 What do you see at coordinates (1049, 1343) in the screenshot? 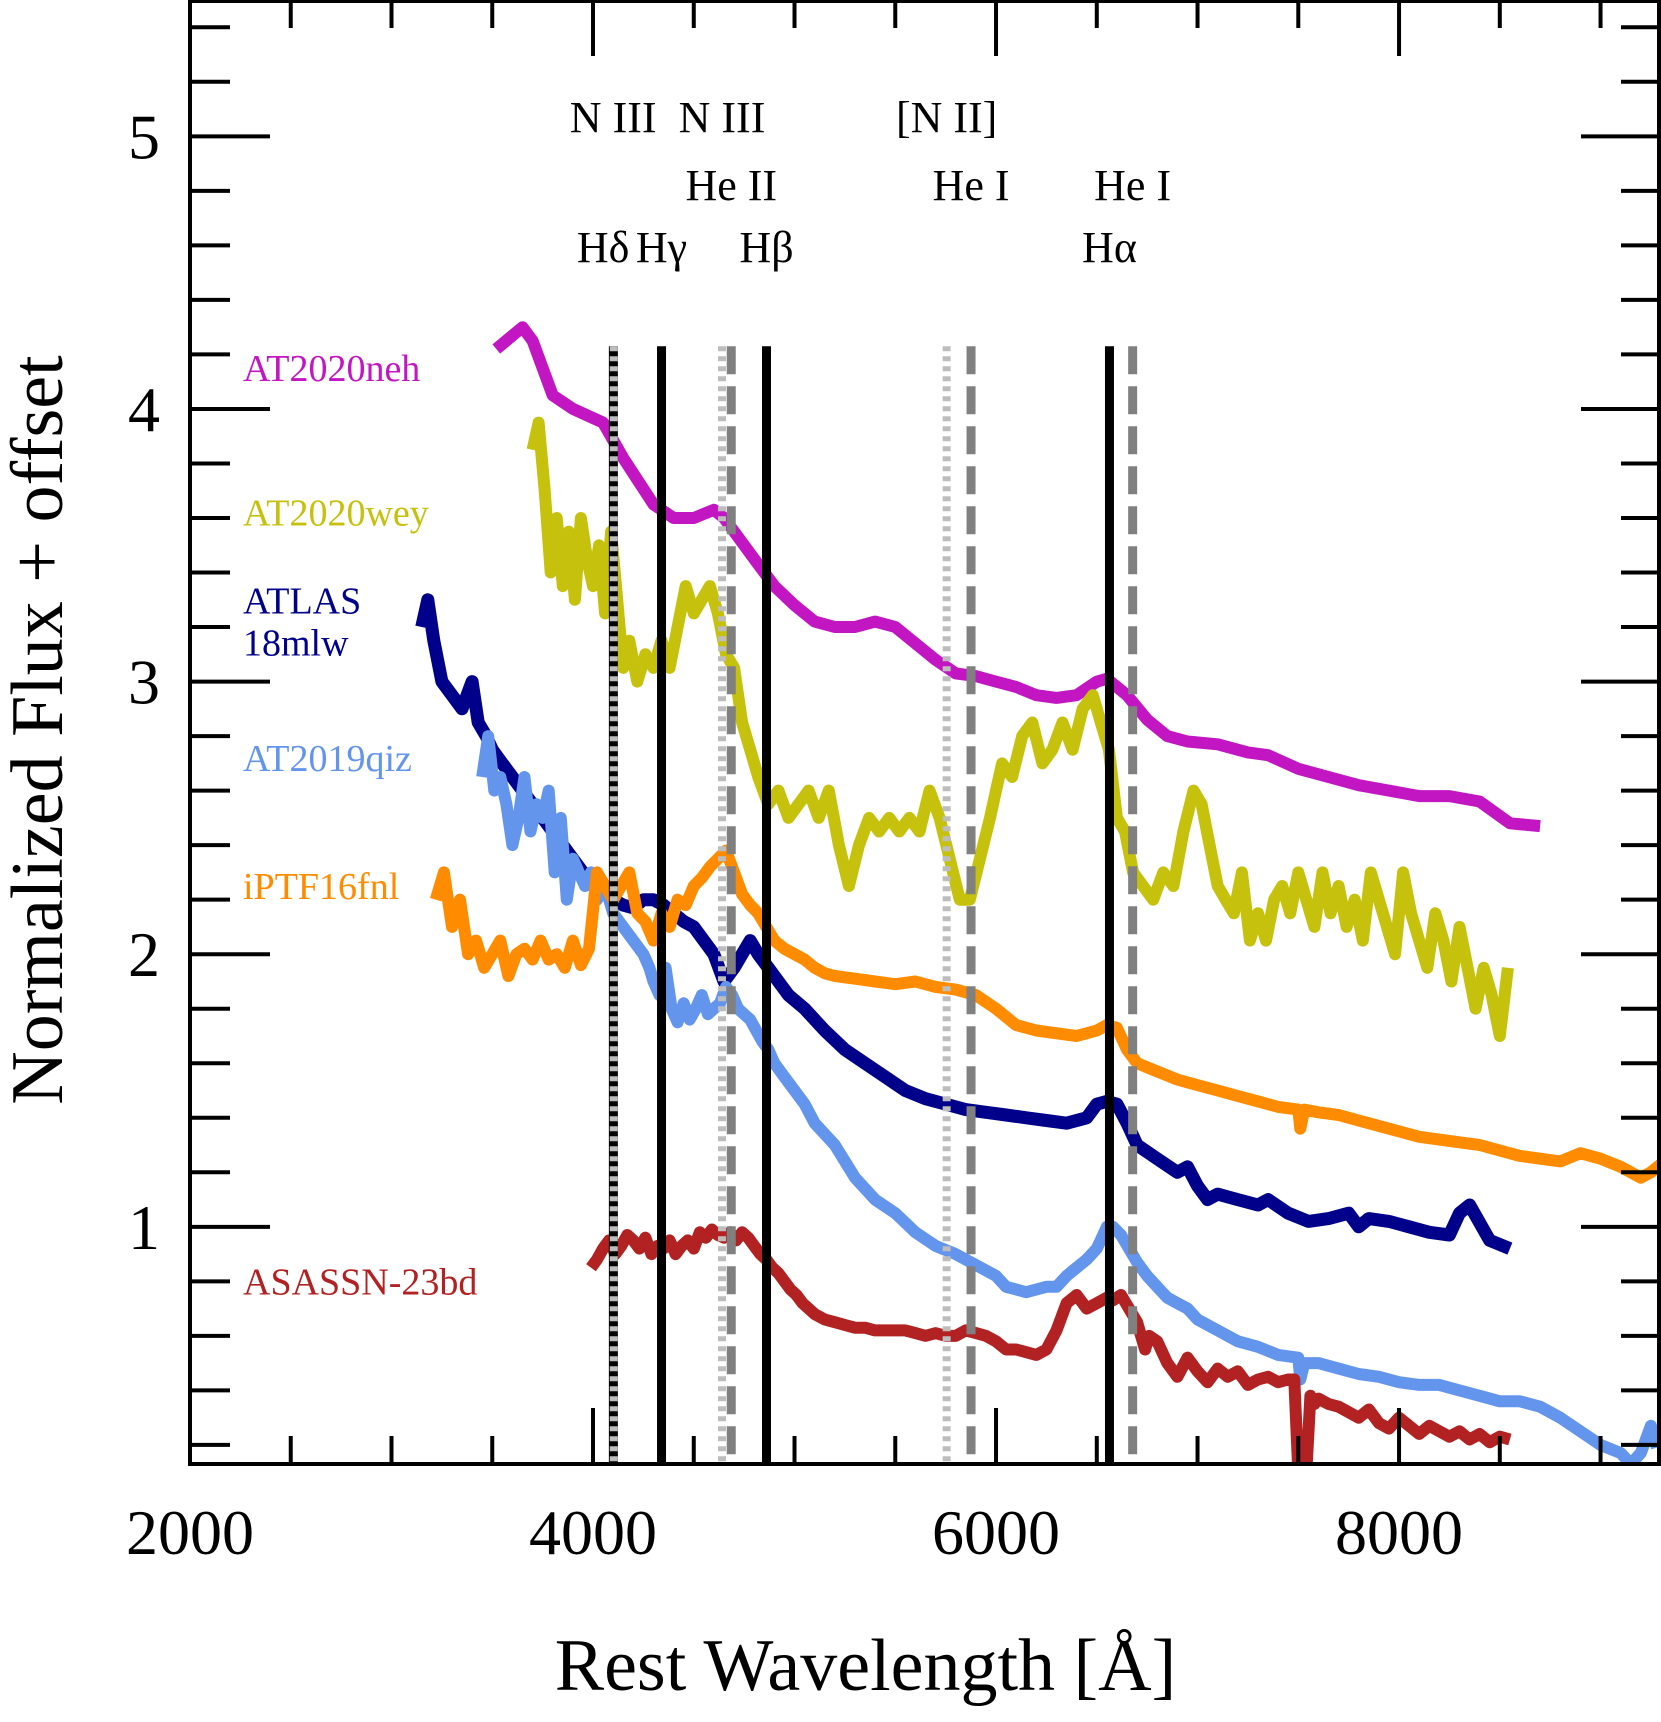
I see `series-asassn-23bd` at bounding box center [1049, 1343].